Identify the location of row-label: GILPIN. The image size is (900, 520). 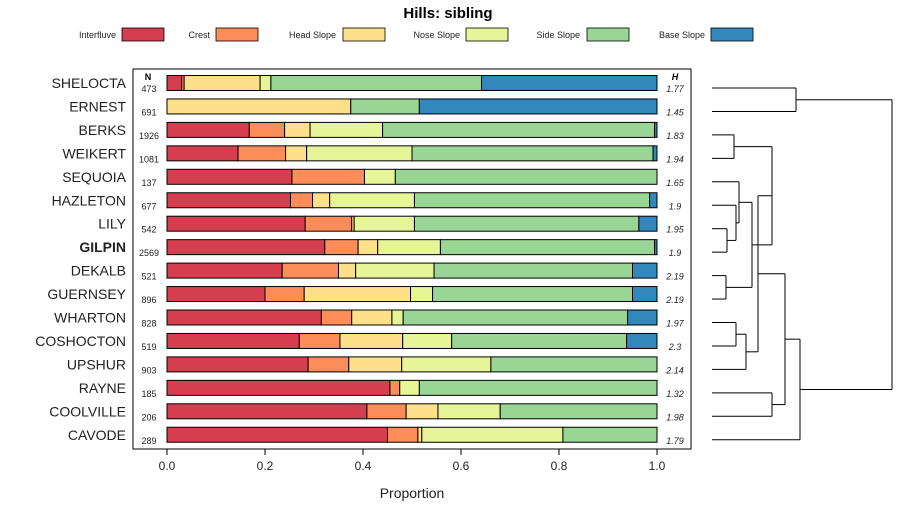
(102, 247).